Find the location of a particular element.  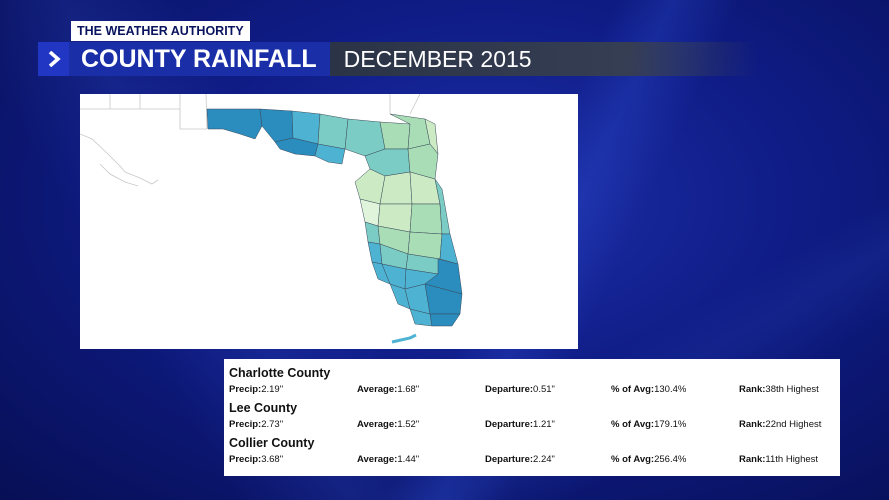

pct-avg-stat: % of Avg:130.4% is located at coordinates (649, 389).